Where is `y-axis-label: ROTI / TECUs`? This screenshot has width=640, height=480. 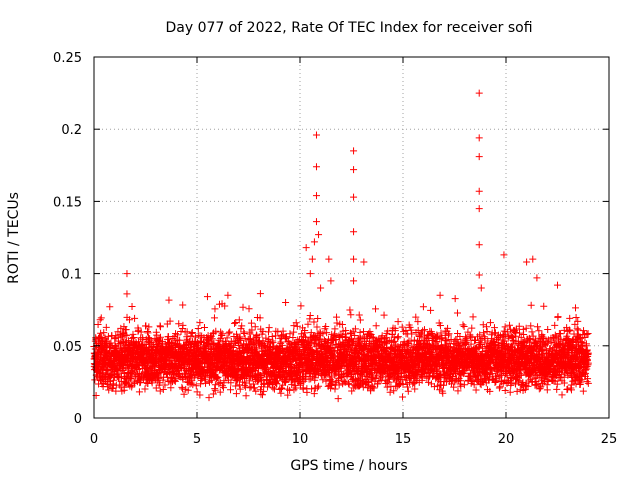
y-axis-label: ROTI / TECUs is located at coordinates (14, 238).